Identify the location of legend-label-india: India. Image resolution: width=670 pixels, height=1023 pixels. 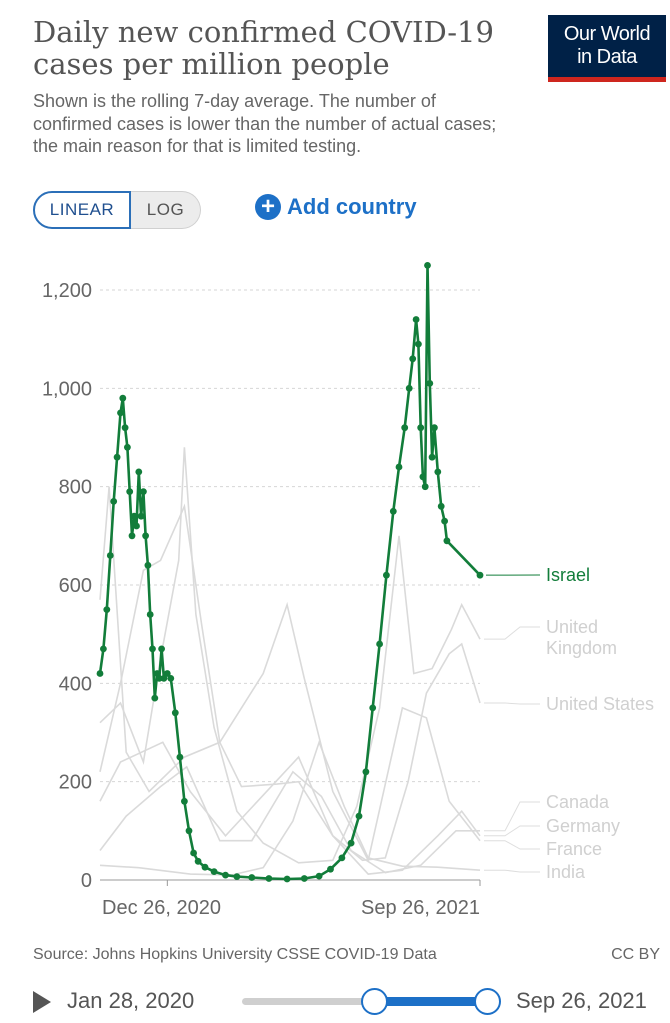
(566, 872).